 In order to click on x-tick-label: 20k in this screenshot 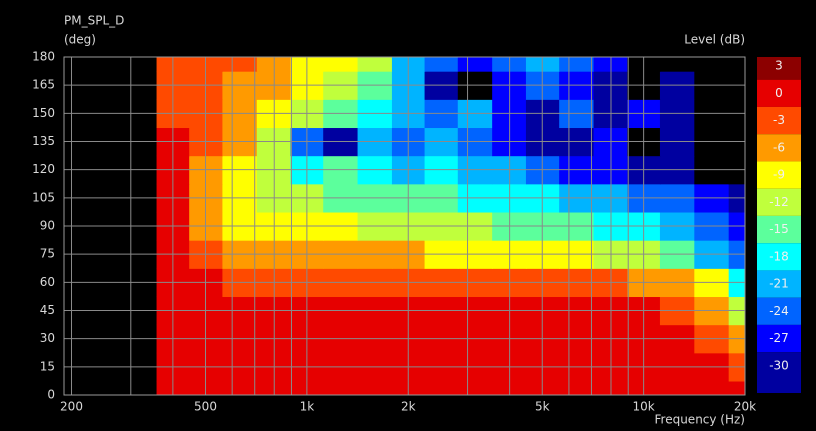, I will do `click(745, 407)`.